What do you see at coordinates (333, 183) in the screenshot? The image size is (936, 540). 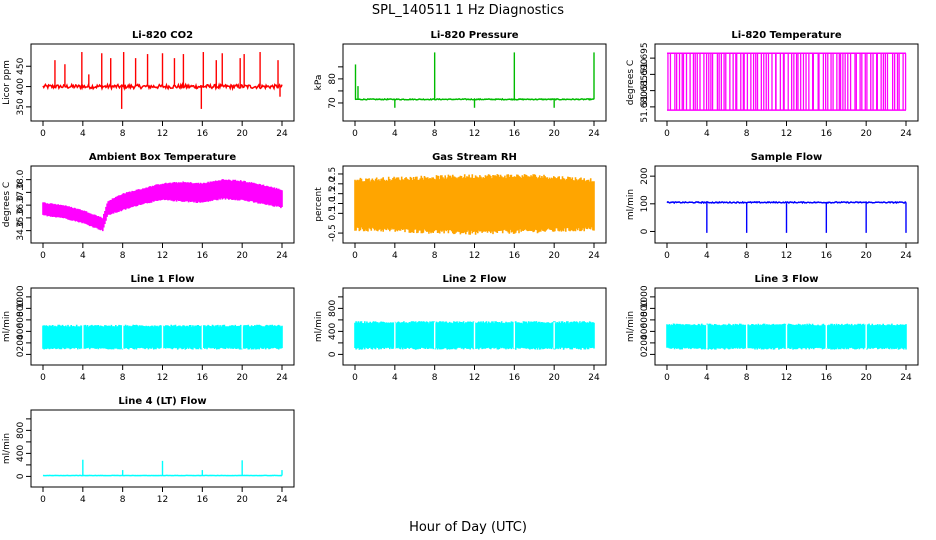 I see `y-tick-label: 2.0` at bounding box center [333, 183].